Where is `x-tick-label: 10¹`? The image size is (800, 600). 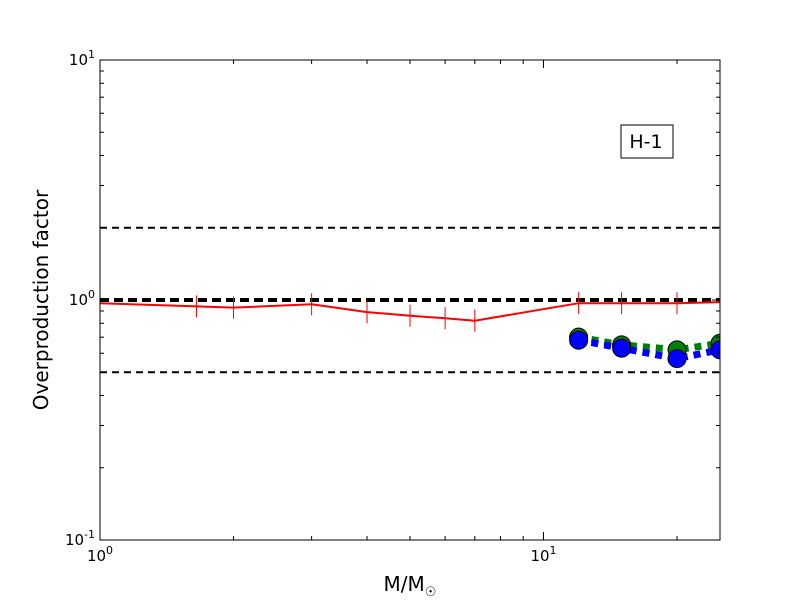
x-tick-label: 10¹ is located at coordinates (543, 554).